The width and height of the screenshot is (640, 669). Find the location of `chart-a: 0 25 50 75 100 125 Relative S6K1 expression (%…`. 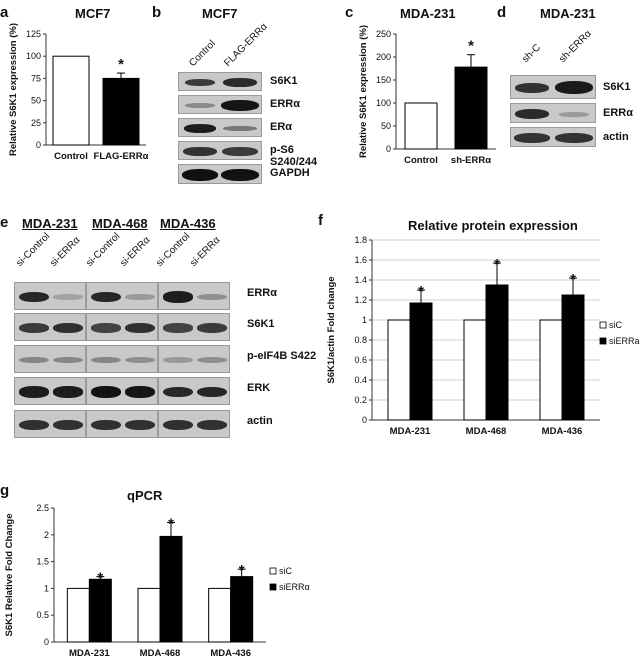

chart-a: 0 25 50 75 100 125 Relative S6K1 expression (%… is located at coordinates (78, 92).